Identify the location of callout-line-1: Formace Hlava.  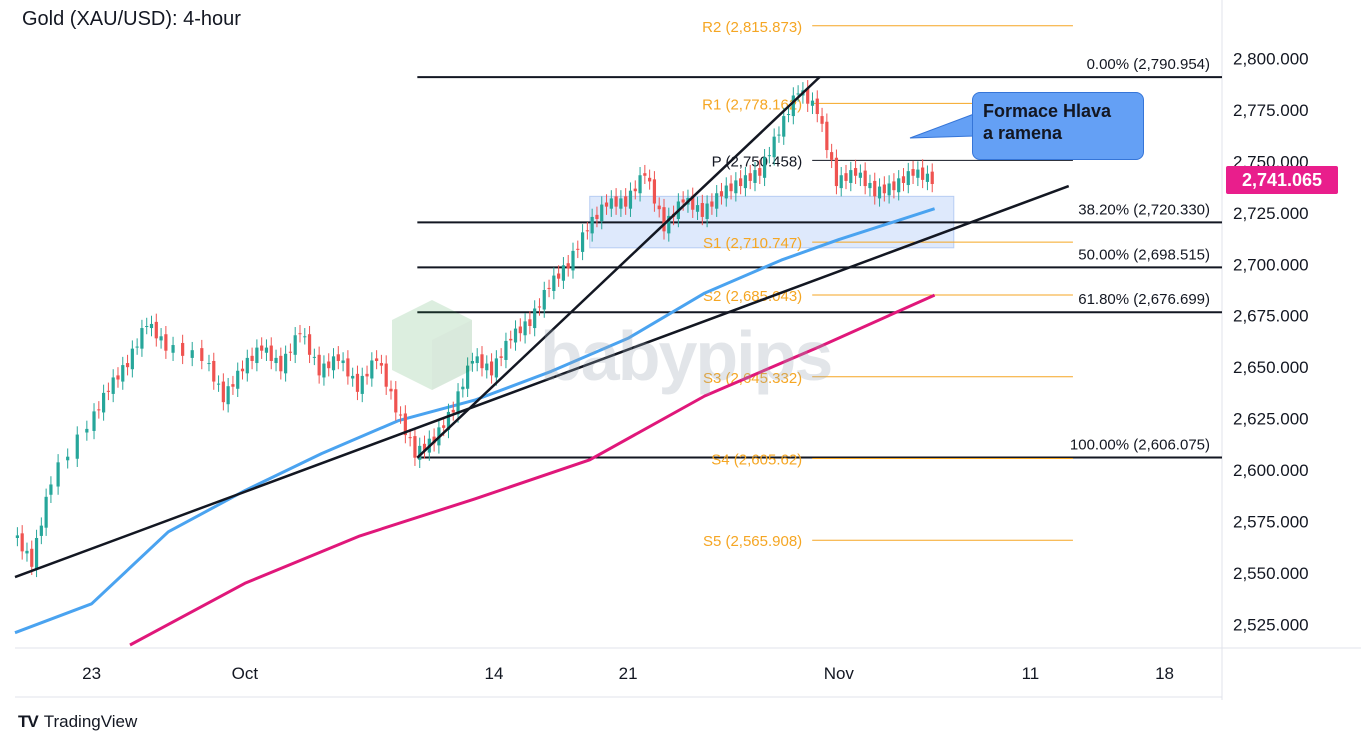
(1047, 111).